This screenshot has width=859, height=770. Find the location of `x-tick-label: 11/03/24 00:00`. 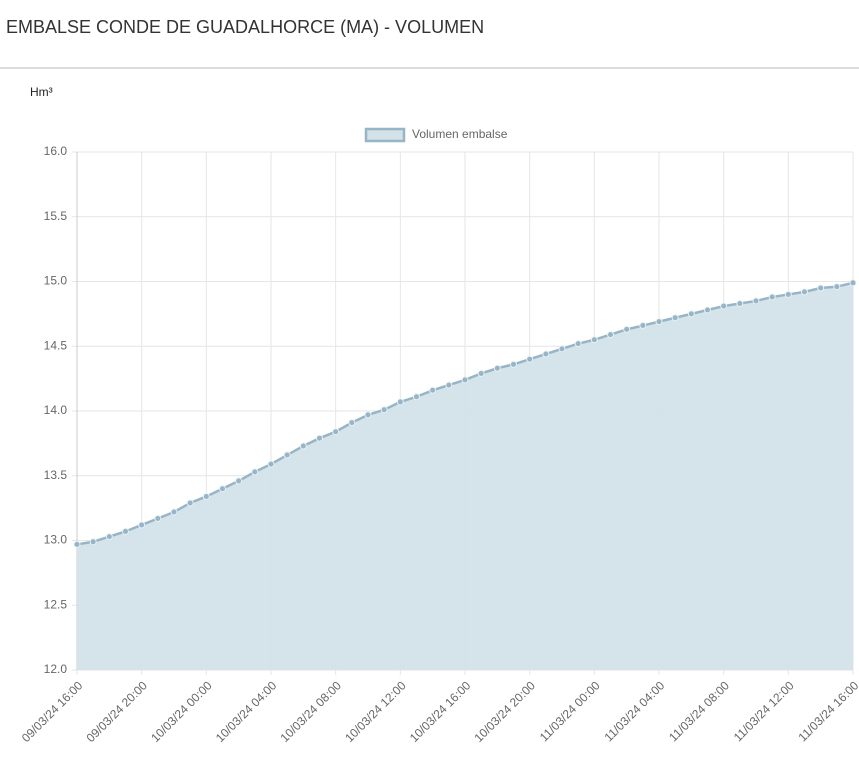

x-tick-label: 11/03/24 00:00 is located at coordinates (570, 711).